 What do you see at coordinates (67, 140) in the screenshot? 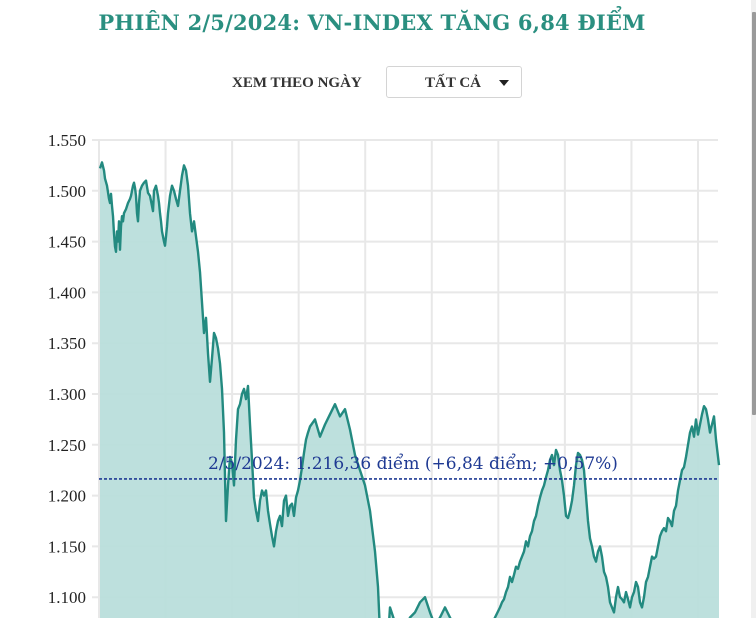
I see `y-tick-label: 1.550` at bounding box center [67, 140].